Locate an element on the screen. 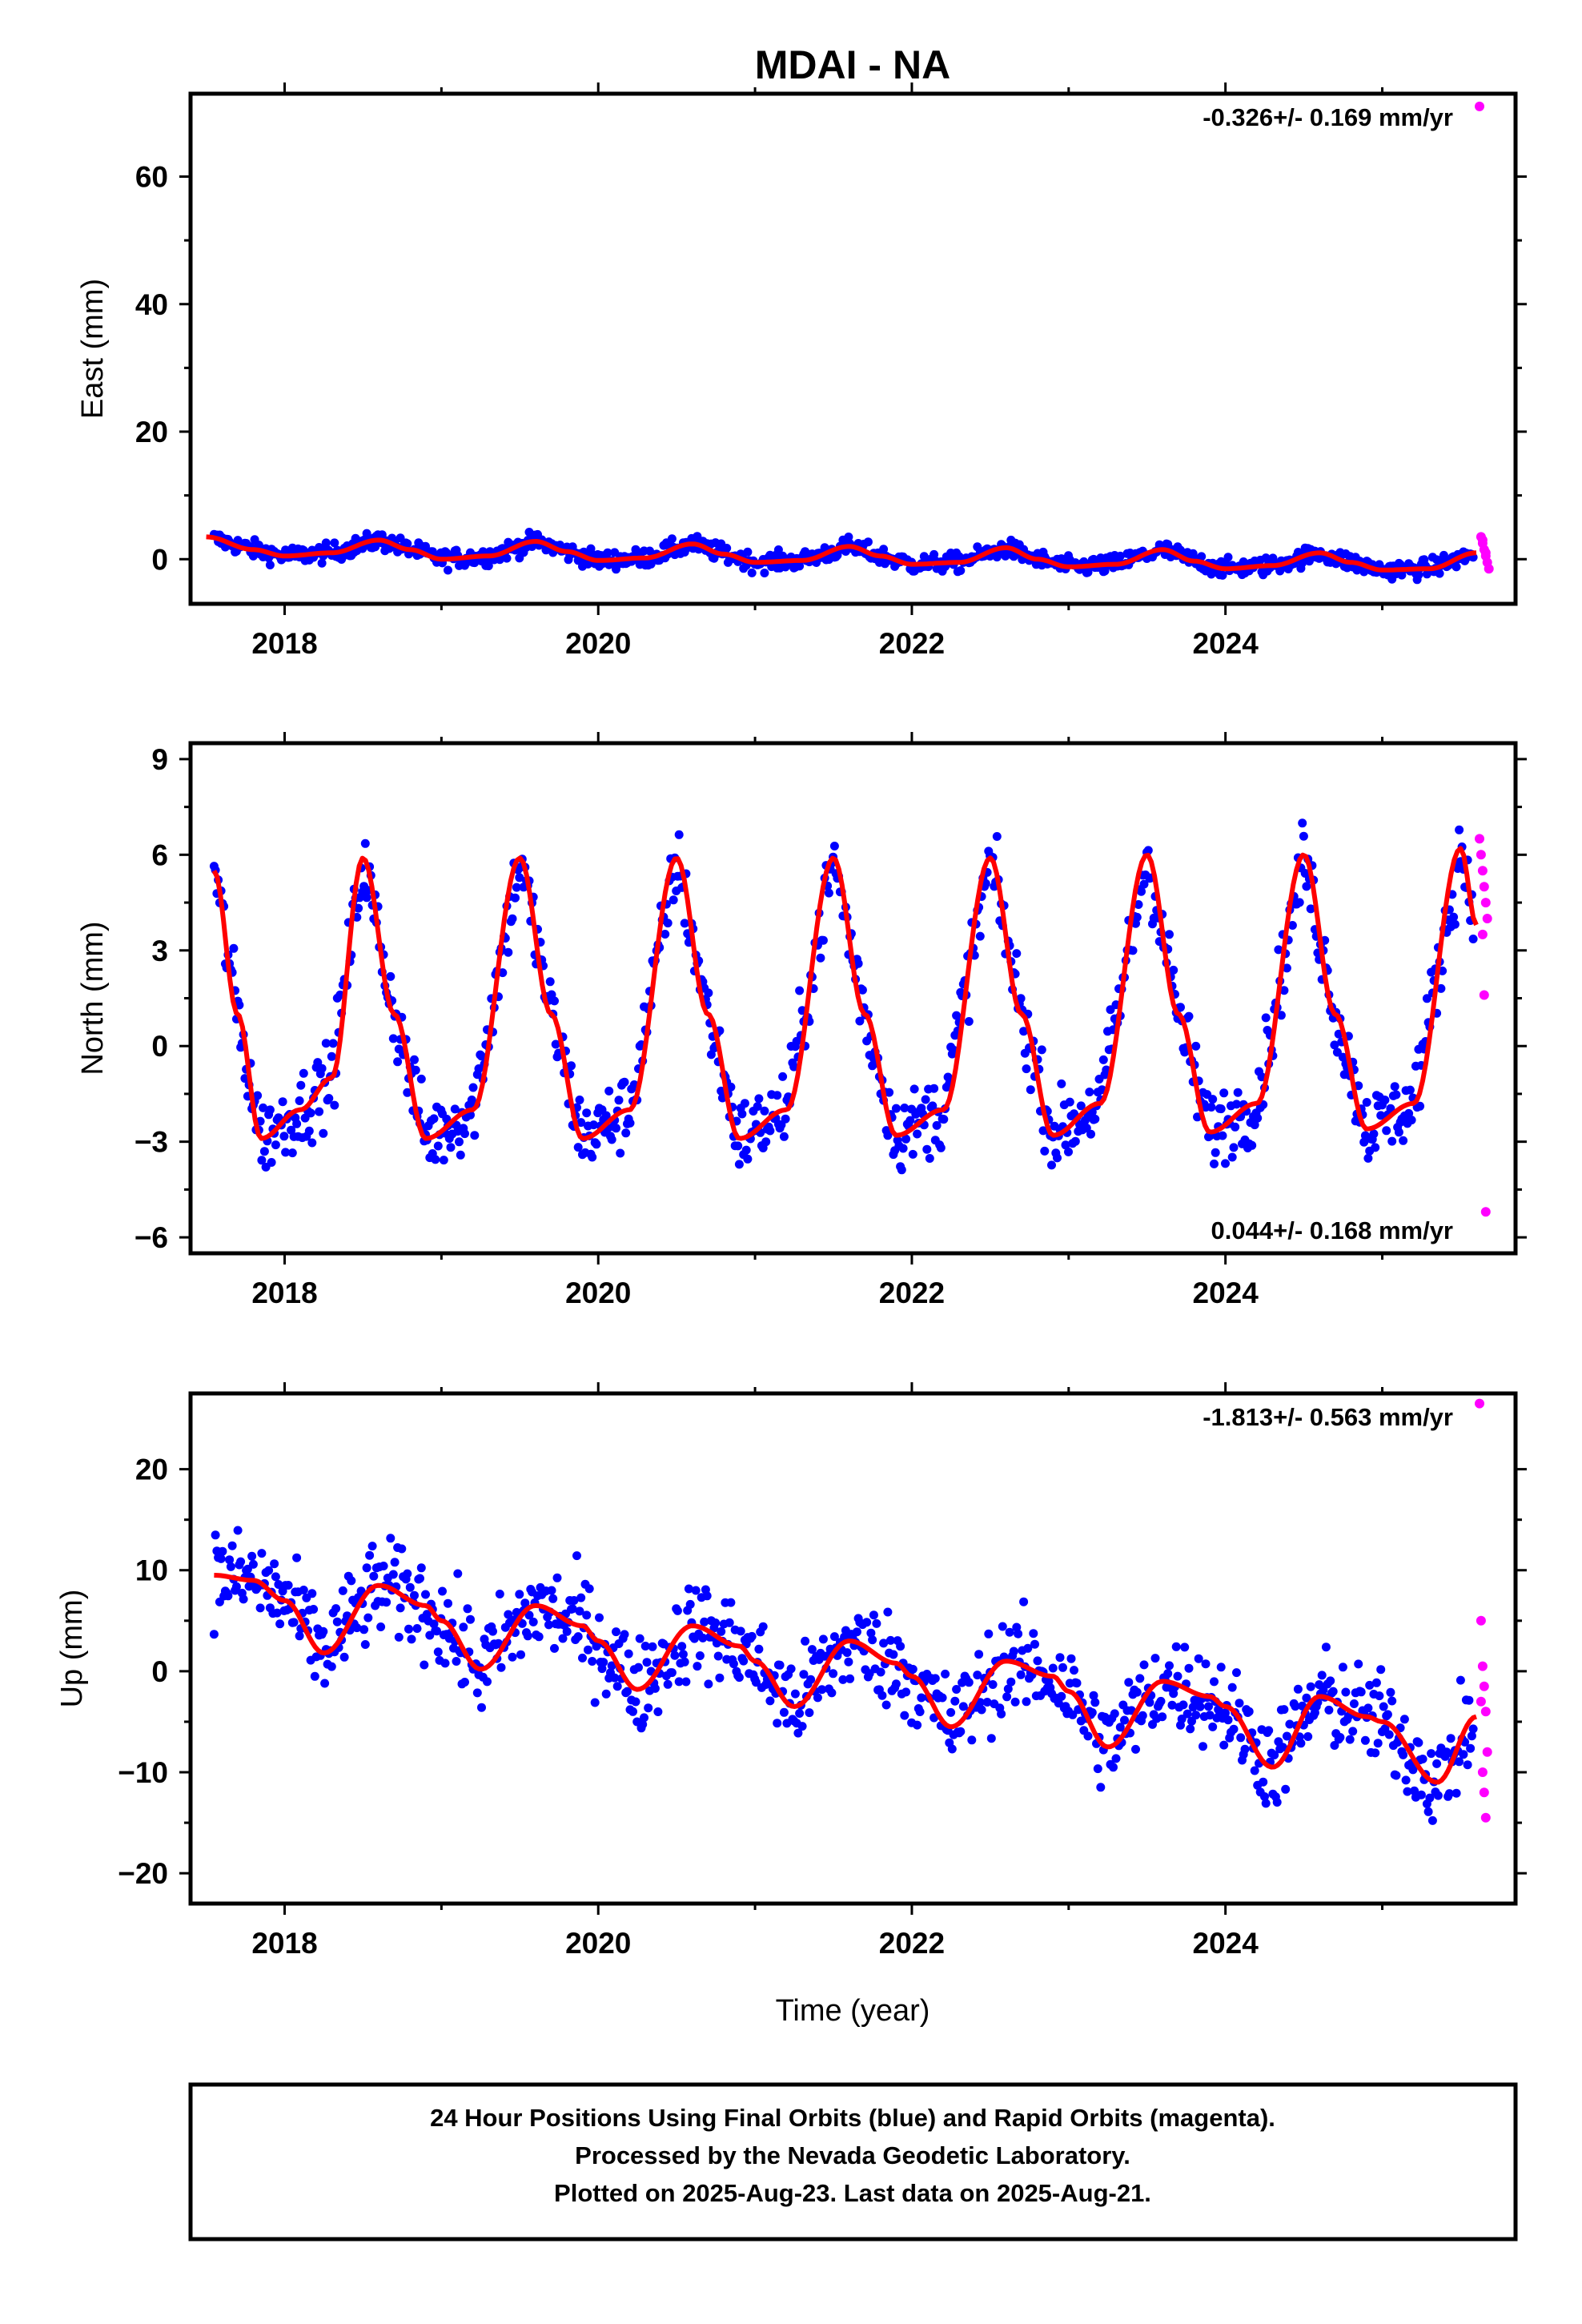  rate-label: -1.813+/- 0.563 mm/yr is located at coordinates (1328, 1417).